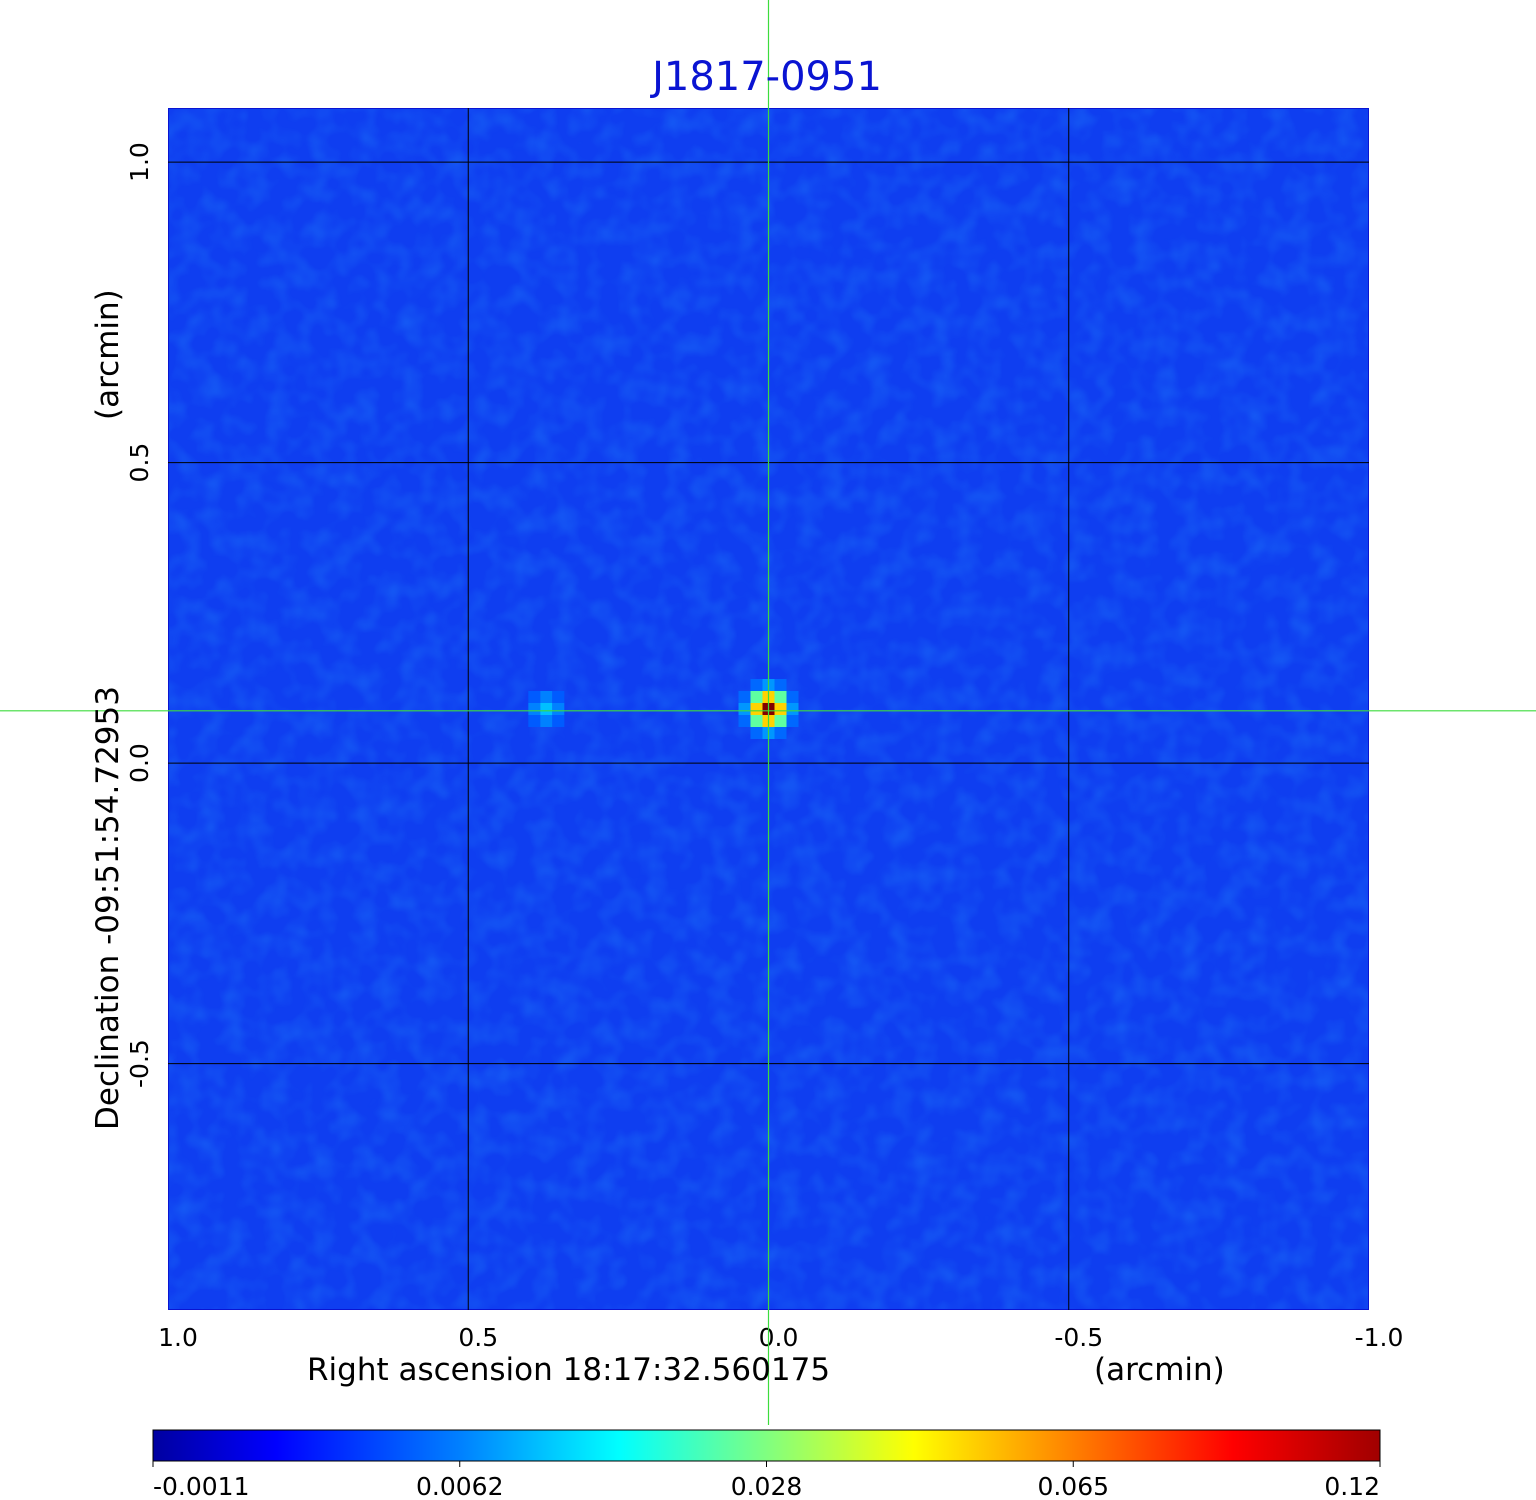  What do you see at coordinates (767, 1486) in the screenshot?
I see `colorbar-tick-label: 0.028` at bounding box center [767, 1486].